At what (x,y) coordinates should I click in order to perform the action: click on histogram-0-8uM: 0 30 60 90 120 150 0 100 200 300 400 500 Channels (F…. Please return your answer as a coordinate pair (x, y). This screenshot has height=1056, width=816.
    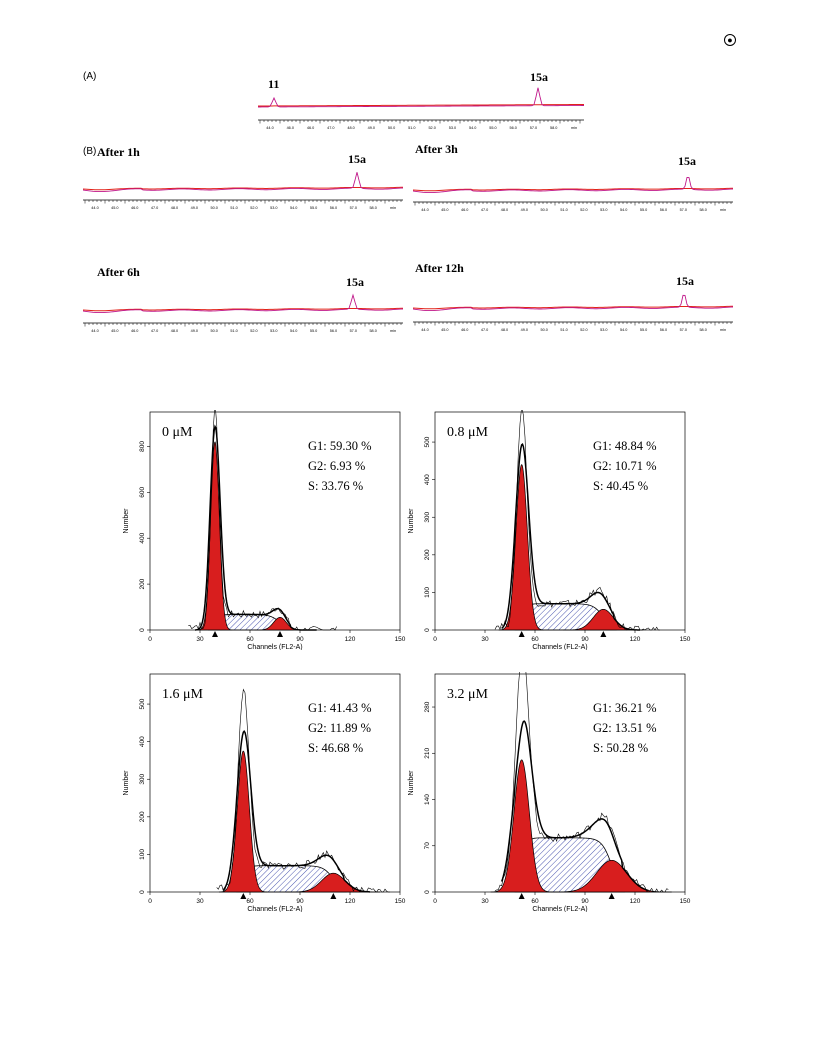
    Looking at the image, I should click on (550, 530).